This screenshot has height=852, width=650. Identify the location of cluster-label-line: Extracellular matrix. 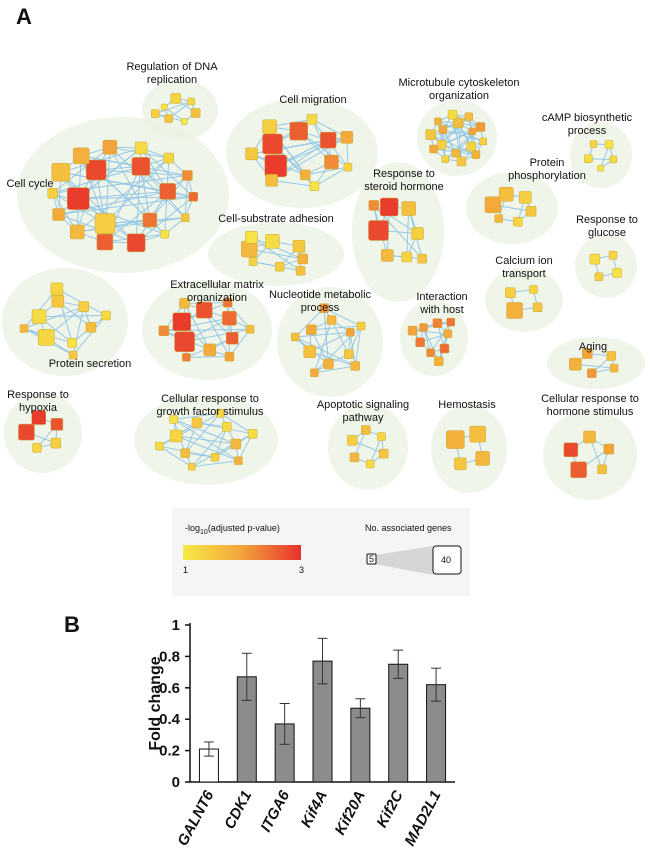
(217, 285).